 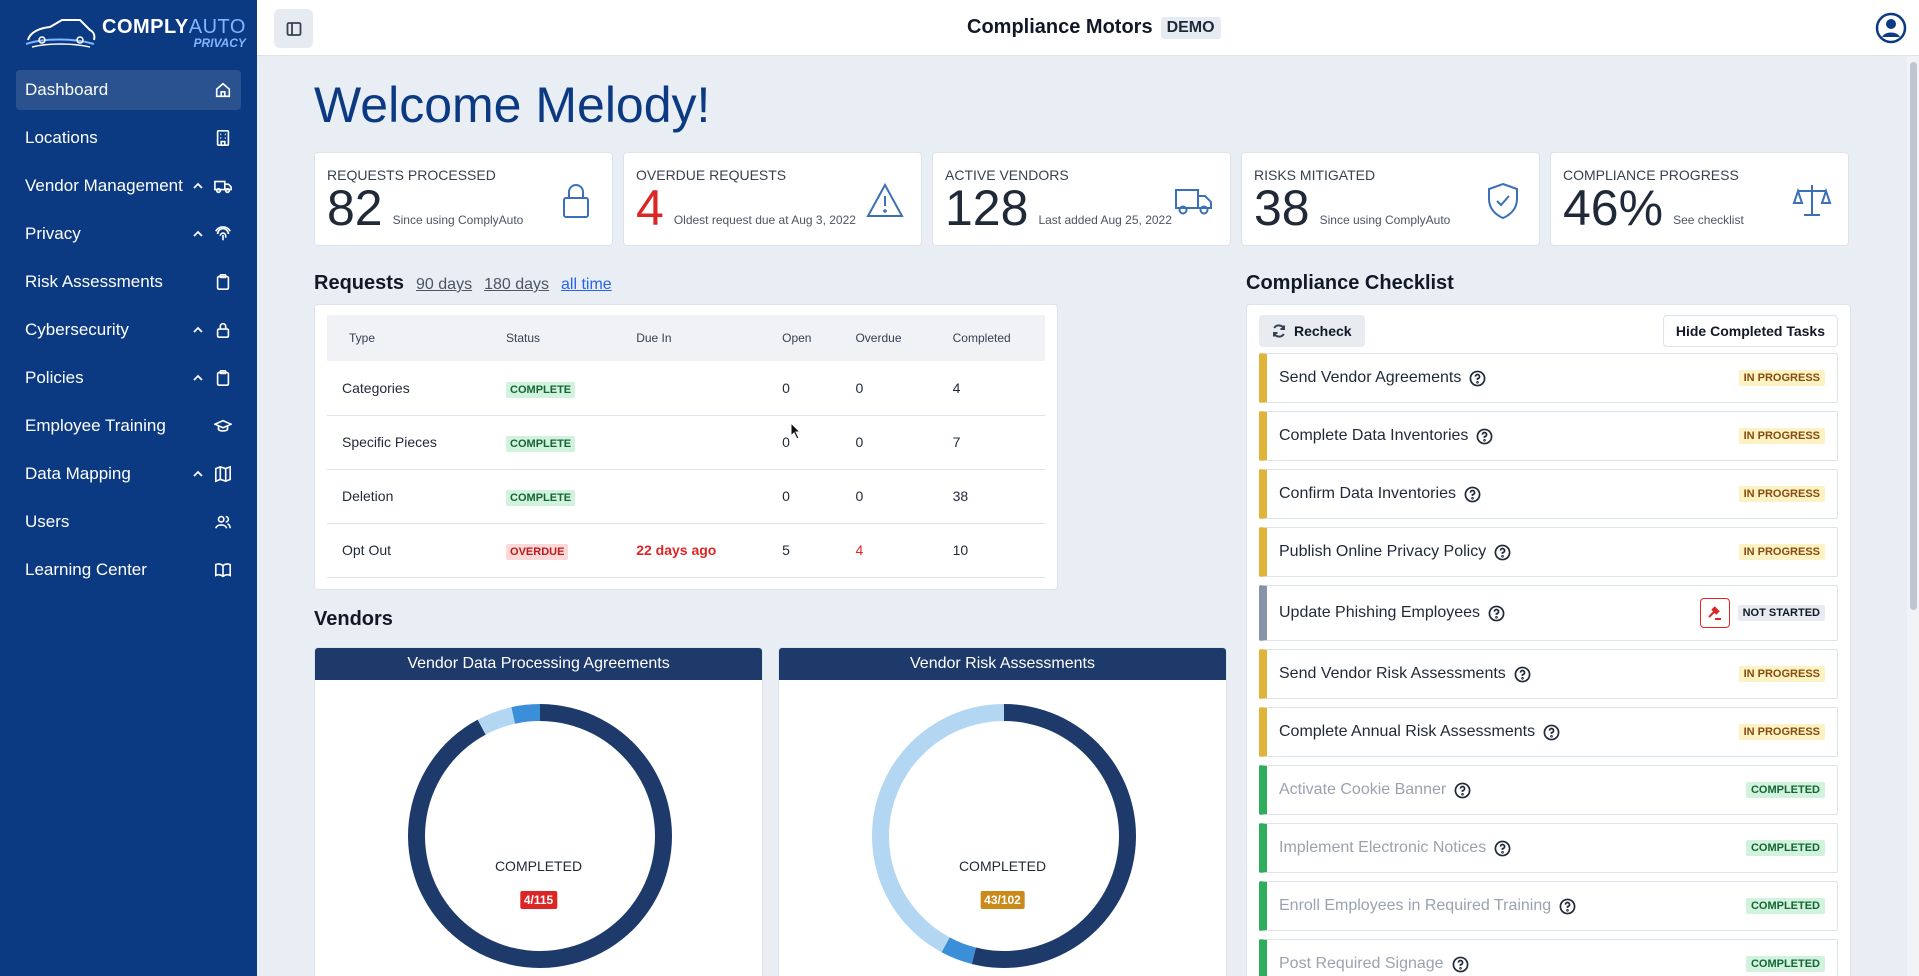 What do you see at coordinates (1913, 336) in the screenshot?
I see `scrollbar-thumb` at bounding box center [1913, 336].